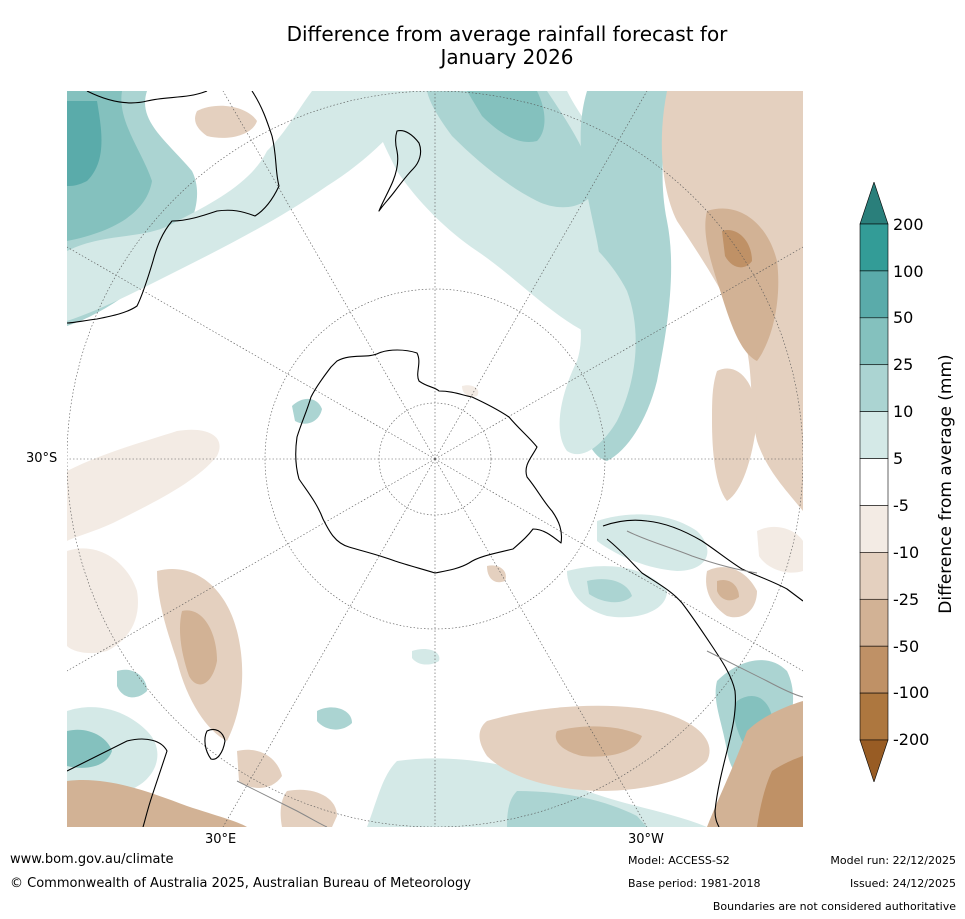 Image resolution: width=965 pixels, height=919 pixels. What do you see at coordinates (506, 116) in the screenshot?
I see `teal-region-north-central-core` at bounding box center [506, 116].